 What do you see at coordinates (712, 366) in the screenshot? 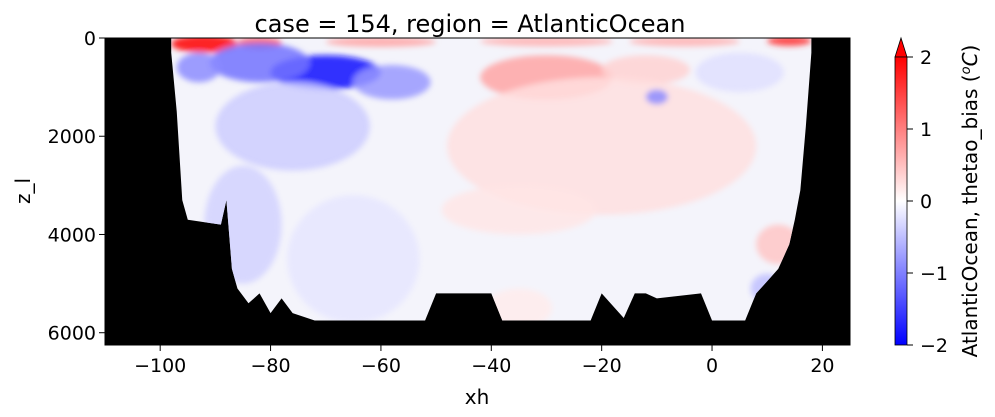
I see `x-tick-label: 0` at bounding box center [712, 366].